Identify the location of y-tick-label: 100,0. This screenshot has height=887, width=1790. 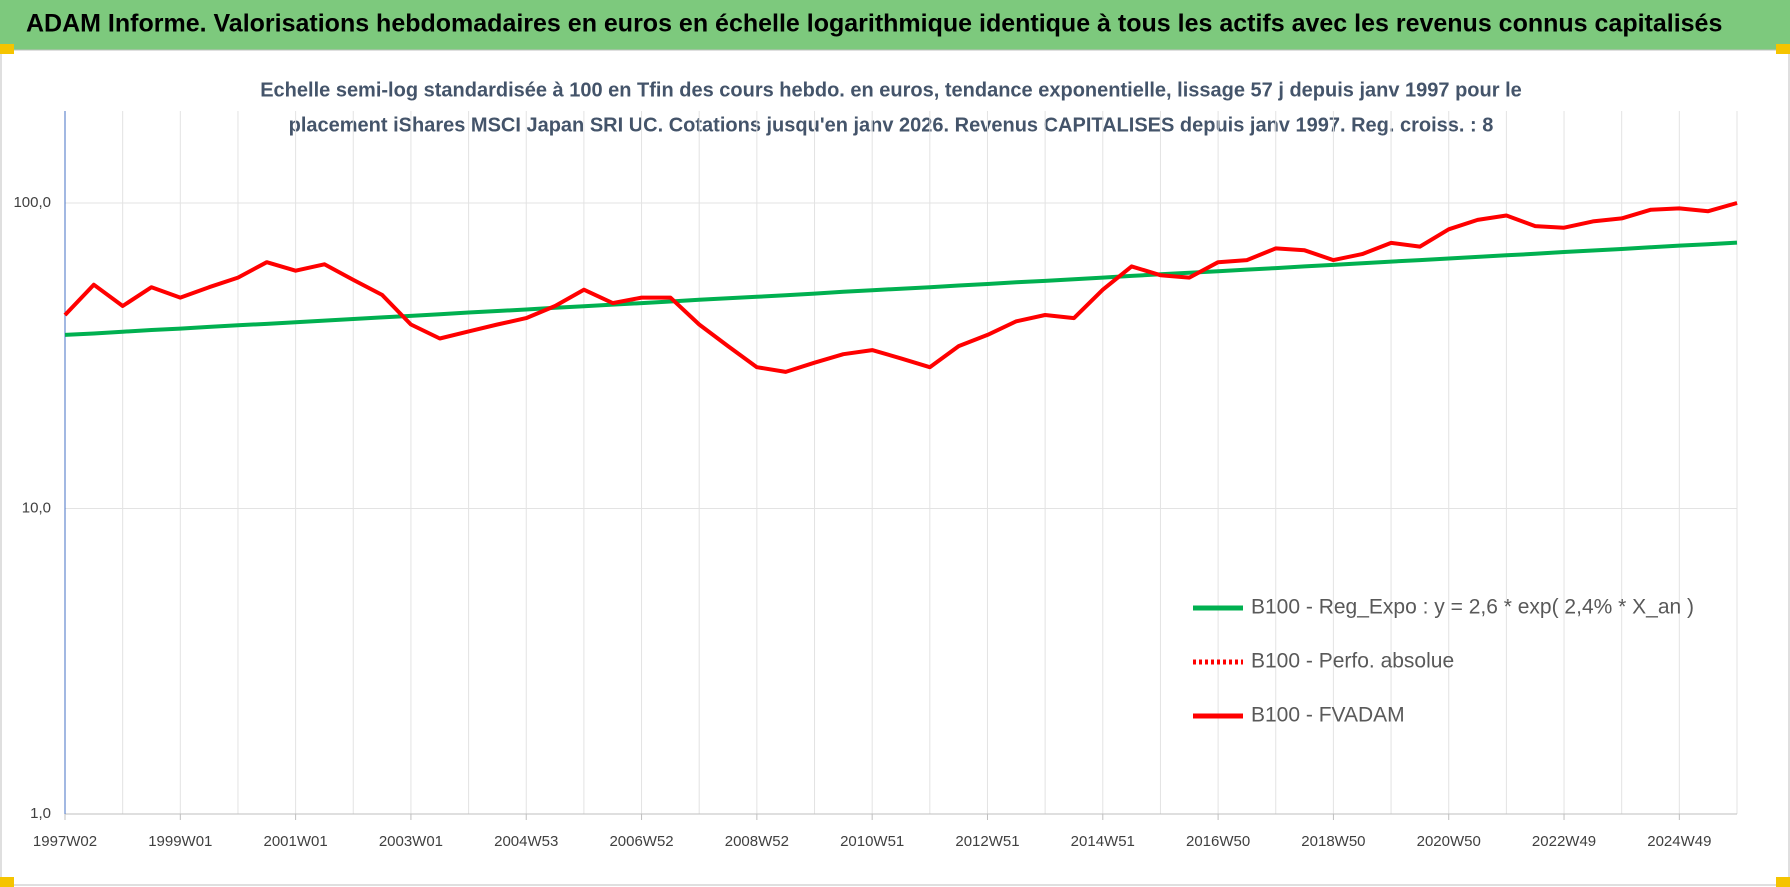
(32, 202).